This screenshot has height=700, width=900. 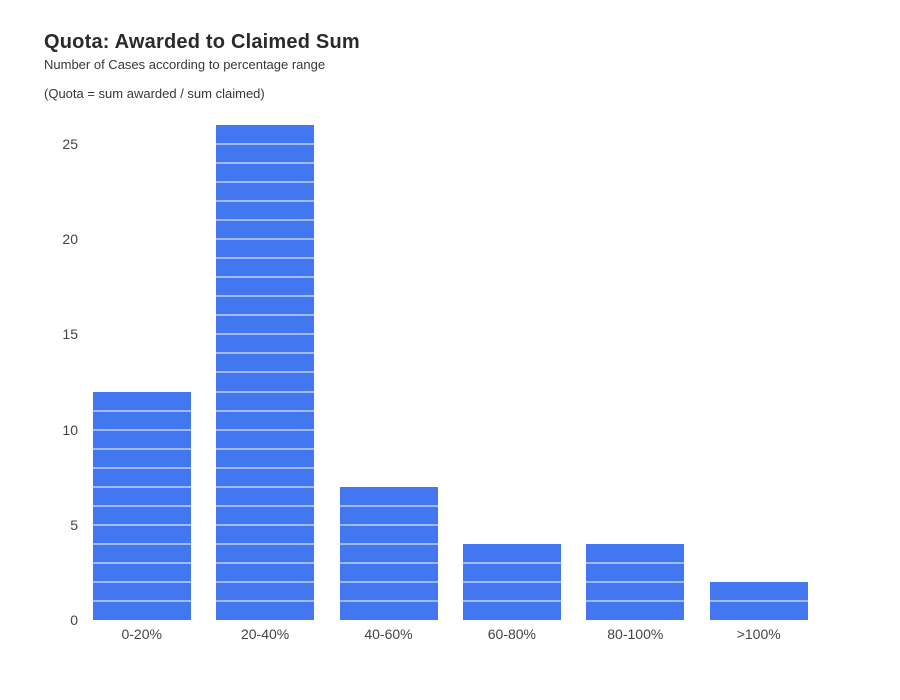 I want to click on y-axis-tick-label: 20, so click(x=70, y=239).